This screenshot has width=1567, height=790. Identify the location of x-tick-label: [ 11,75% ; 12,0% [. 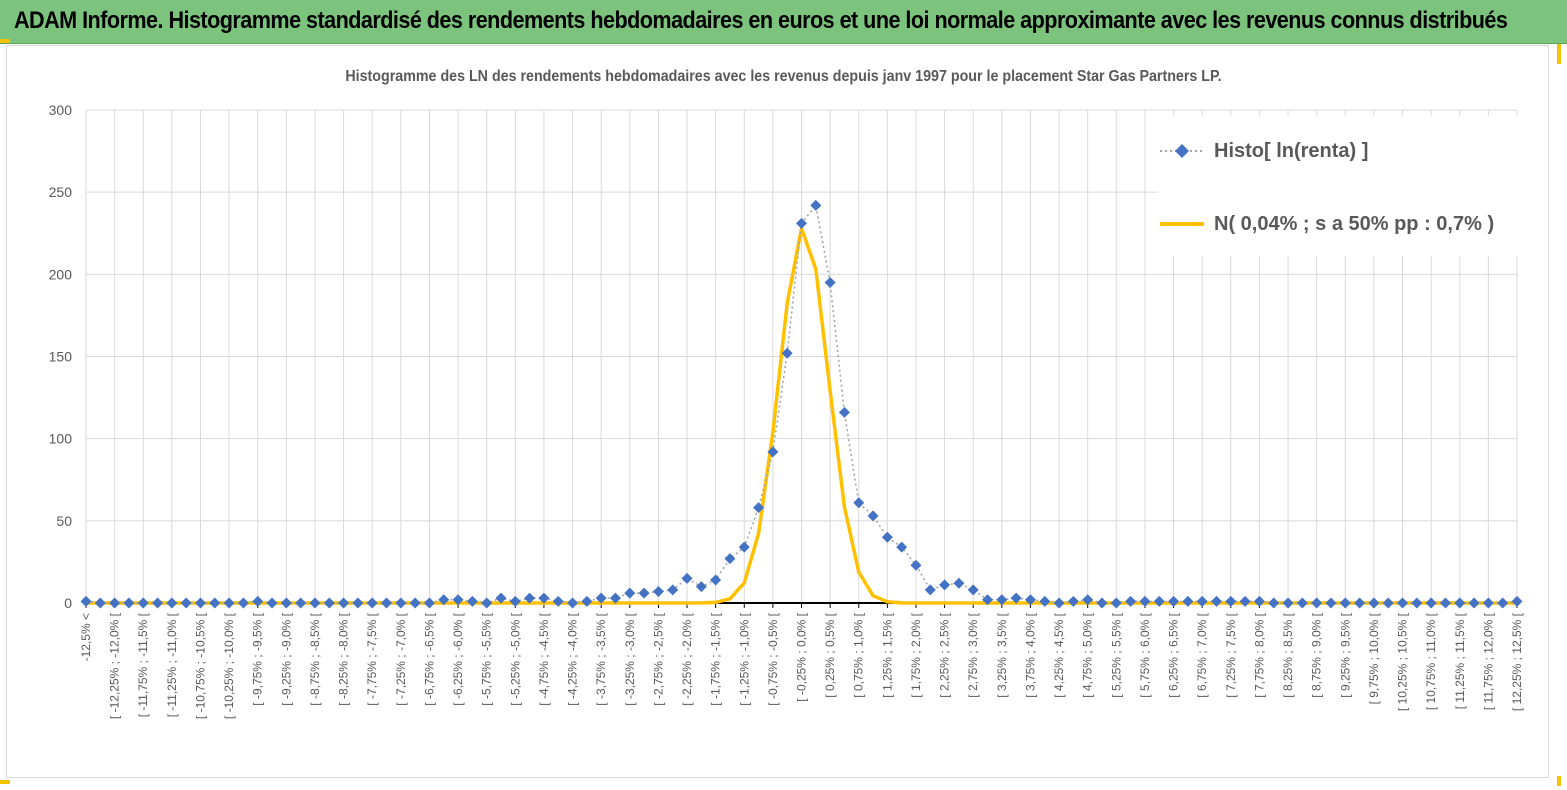
(1488, 661).